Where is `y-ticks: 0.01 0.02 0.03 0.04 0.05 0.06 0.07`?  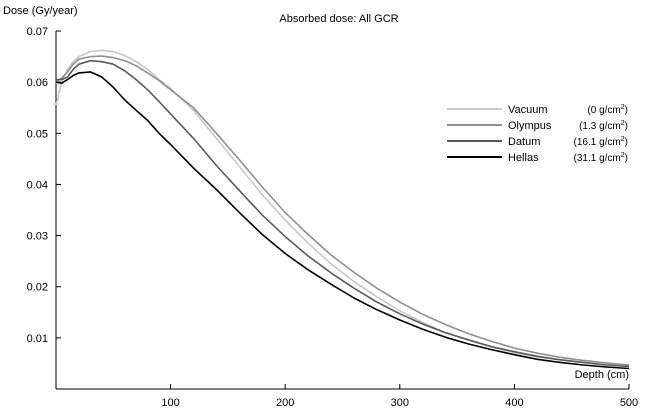
y-ticks: 0.01 0.02 0.03 0.04 0.05 0.06 0.07 is located at coordinates (44, 185).